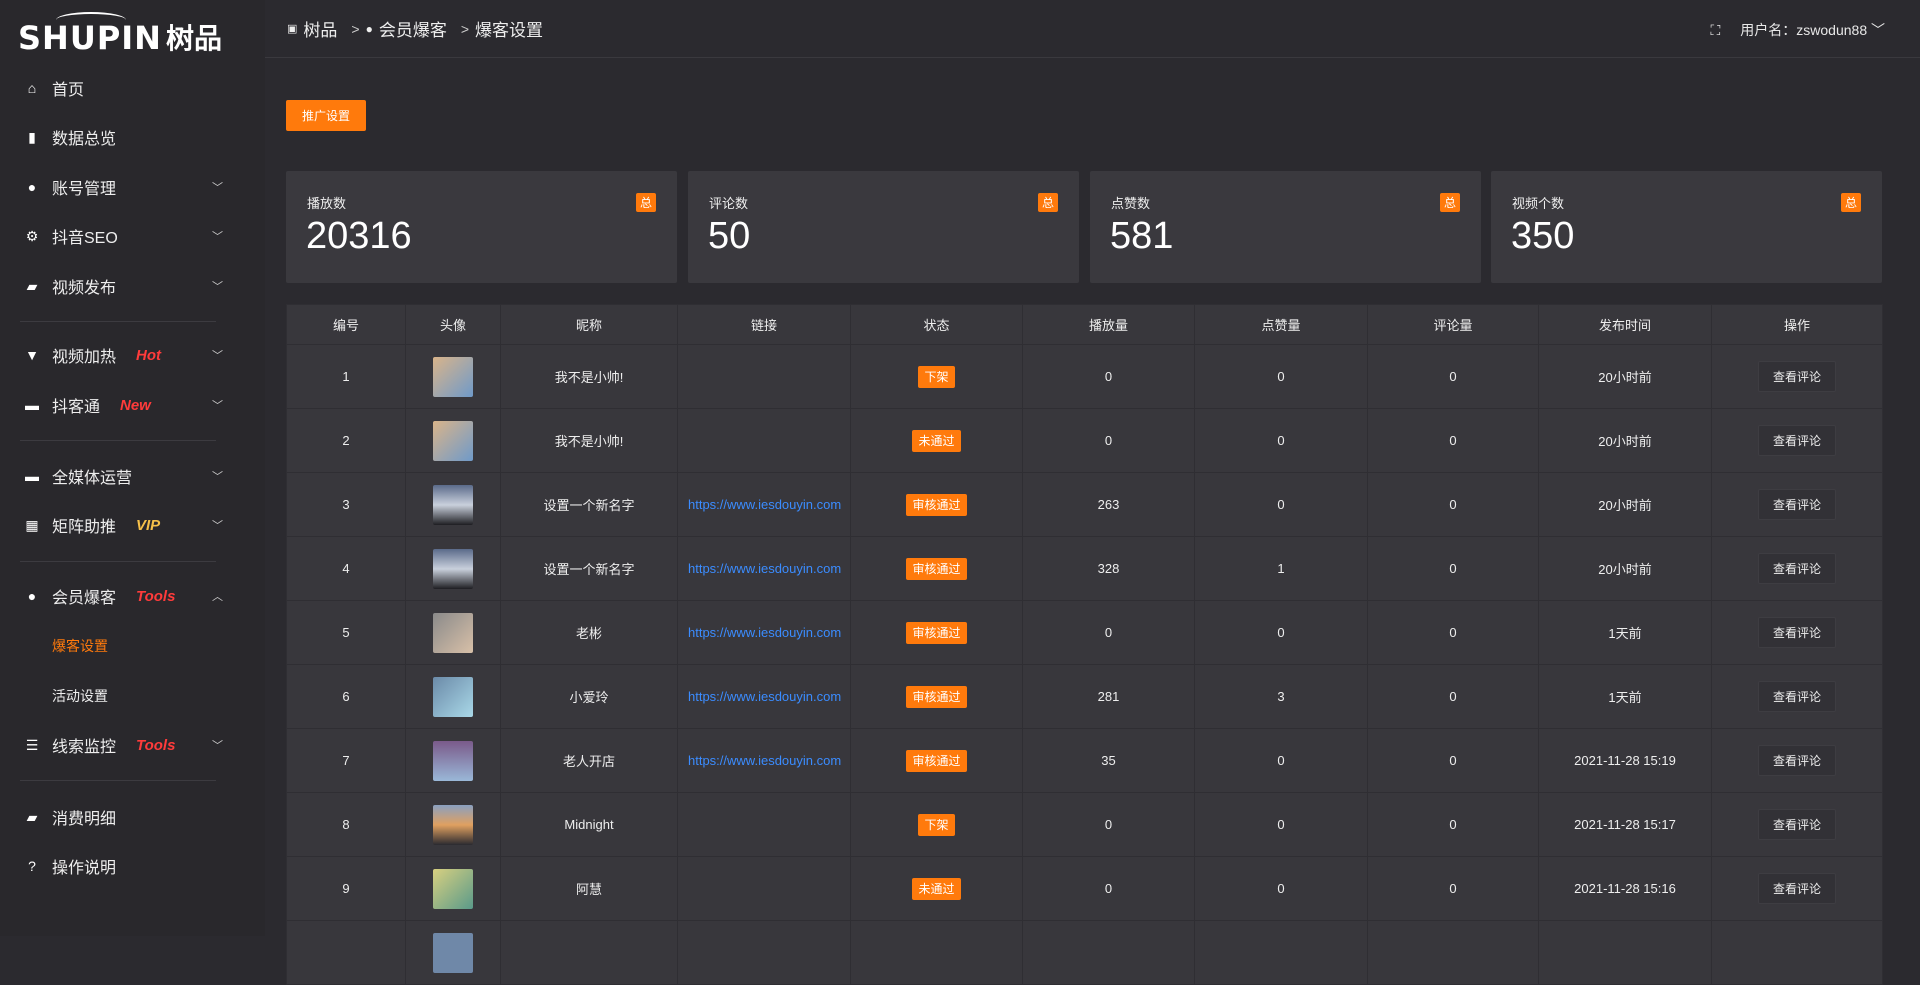  What do you see at coordinates (80, 696) in the screenshot?
I see `sidebar-subitem-activity-settings: 活动设置` at bounding box center [80, 696].